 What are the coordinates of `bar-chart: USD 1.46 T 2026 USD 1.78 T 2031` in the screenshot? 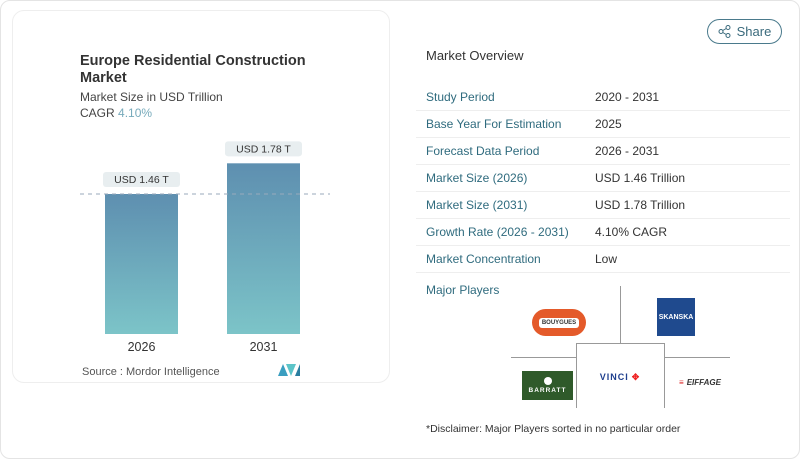 It's located at (205, 247).